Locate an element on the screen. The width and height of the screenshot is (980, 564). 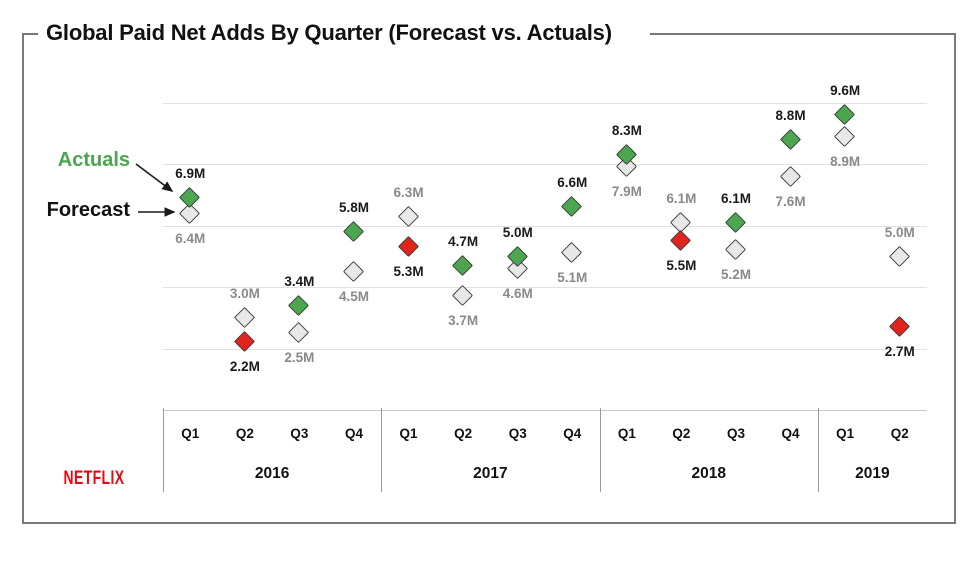
year-label: 2017 is located at coordinates (490, 473).